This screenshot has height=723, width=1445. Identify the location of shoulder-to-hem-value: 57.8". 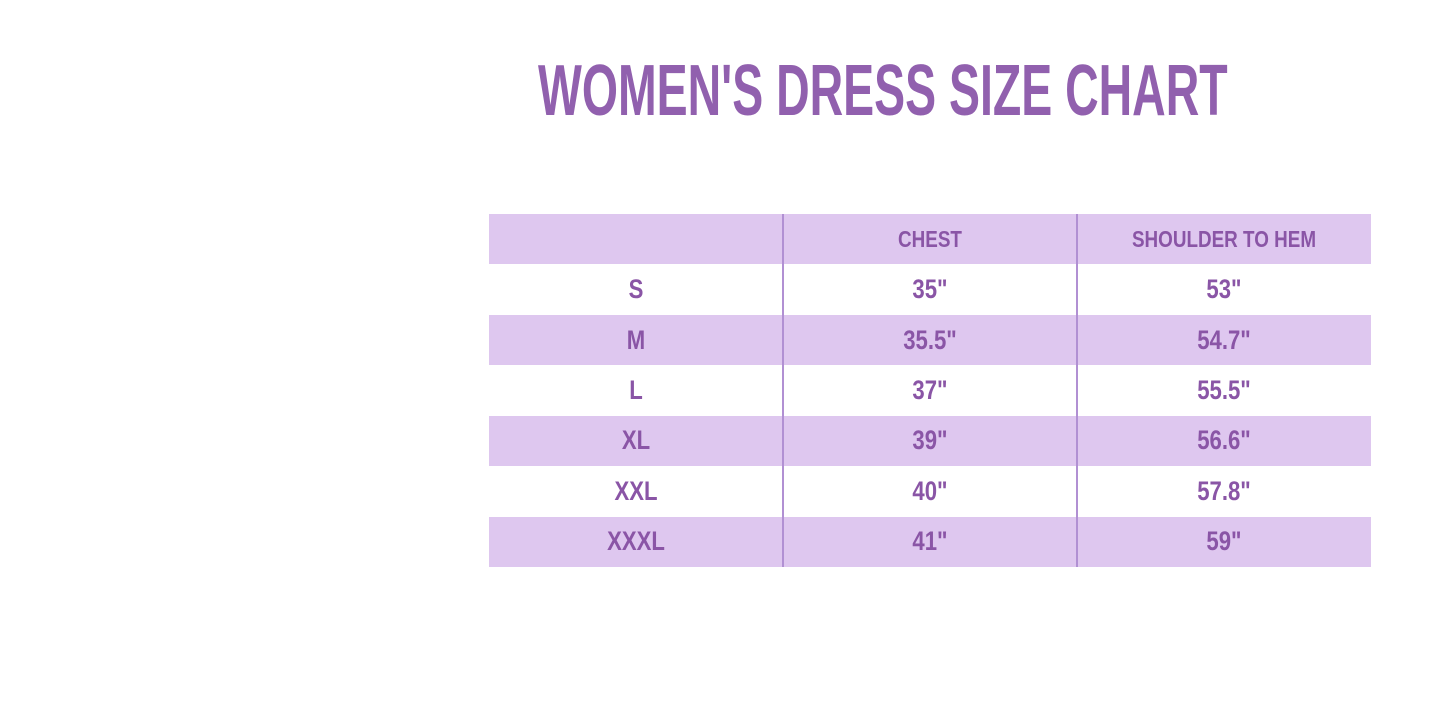
(1224, 490).